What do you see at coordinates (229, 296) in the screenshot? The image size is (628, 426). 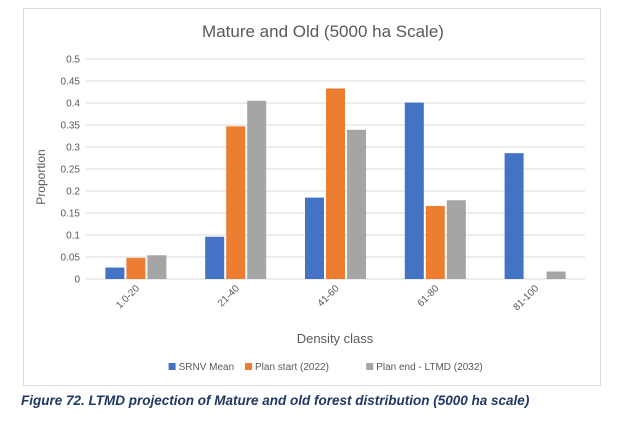 I see `x-tick-label: 21-40` at bounding box center [229, 296].